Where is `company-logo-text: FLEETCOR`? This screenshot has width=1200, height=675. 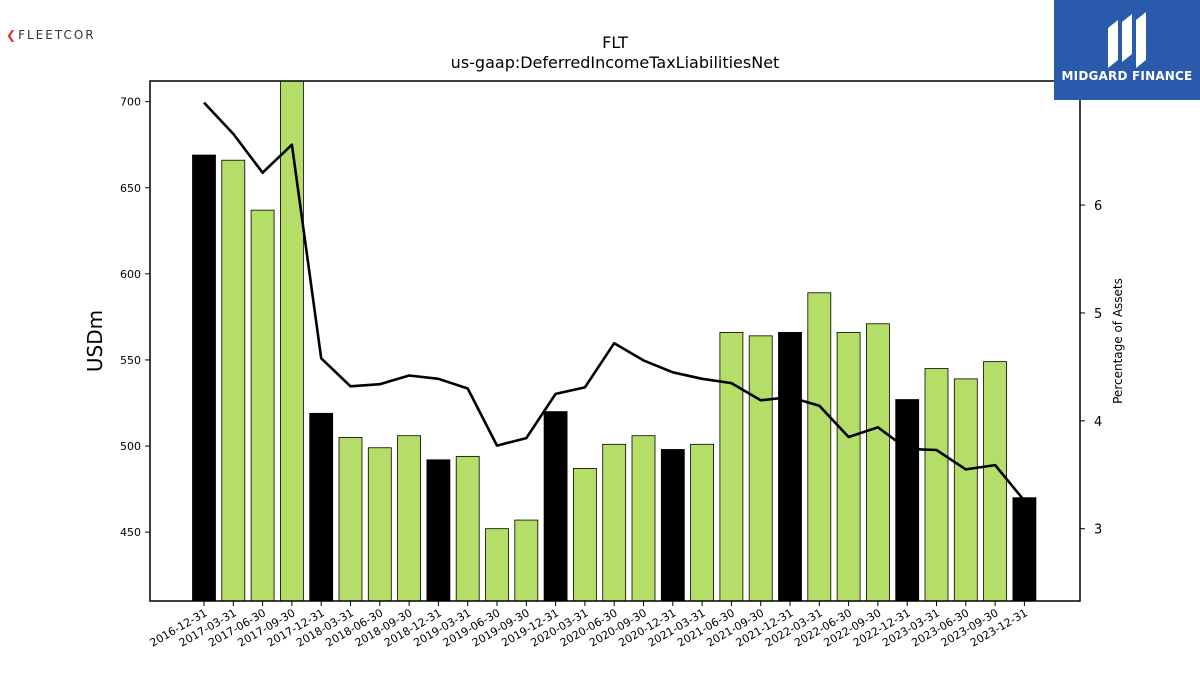 company-logo-text: FLEETCOR is located at coordinates (57, 35).